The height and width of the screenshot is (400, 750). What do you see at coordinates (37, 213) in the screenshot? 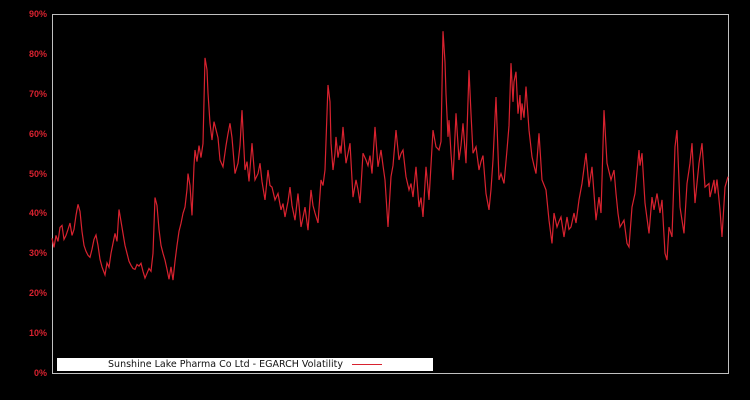
I see `y-axis-tick-label: 40%` at bounding box center [37, 213].